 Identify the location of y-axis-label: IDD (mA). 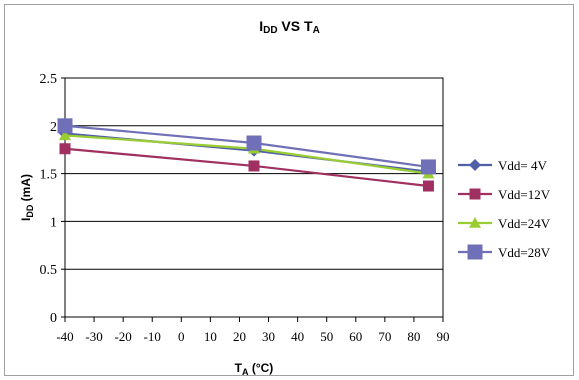
(27, 197).